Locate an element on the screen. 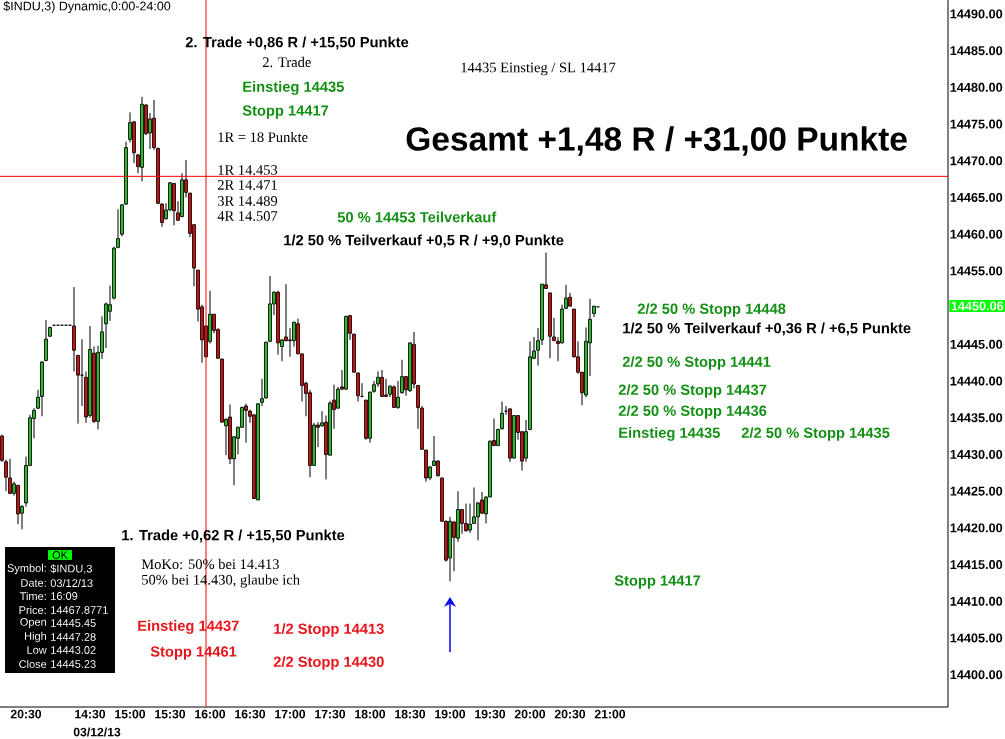  annotation: 03/12/13 is located at coordinates (71, 583).